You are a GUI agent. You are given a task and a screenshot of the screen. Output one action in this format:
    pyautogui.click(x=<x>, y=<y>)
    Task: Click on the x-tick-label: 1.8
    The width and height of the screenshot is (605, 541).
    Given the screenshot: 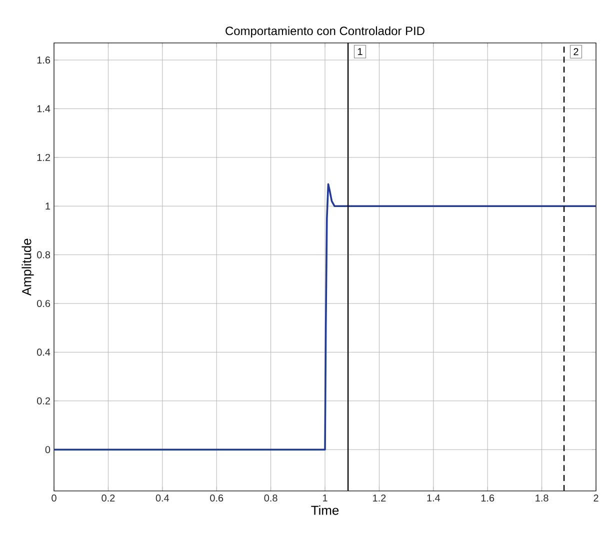 What is the action you would take?
    pyautogui.click(x=542, y=498)
    